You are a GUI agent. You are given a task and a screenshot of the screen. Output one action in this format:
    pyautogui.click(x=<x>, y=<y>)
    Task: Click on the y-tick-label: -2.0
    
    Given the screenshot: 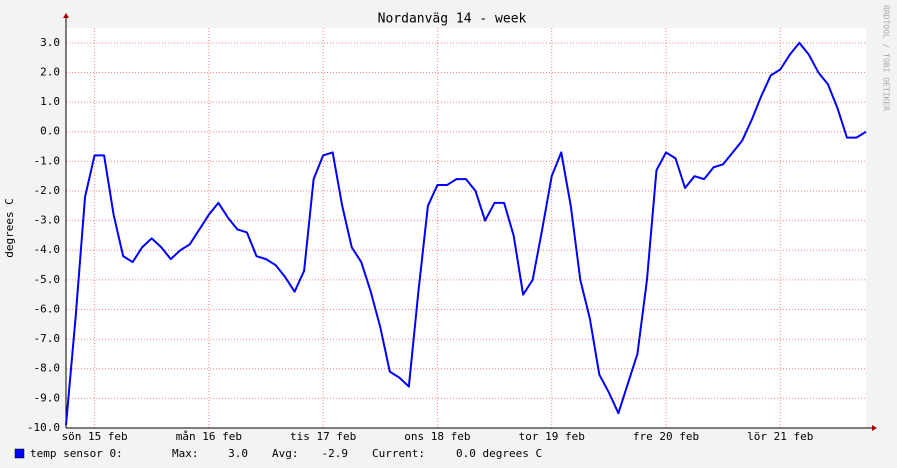 What is the action you would take?
    pyautogui.click(x=47, y=190)
    